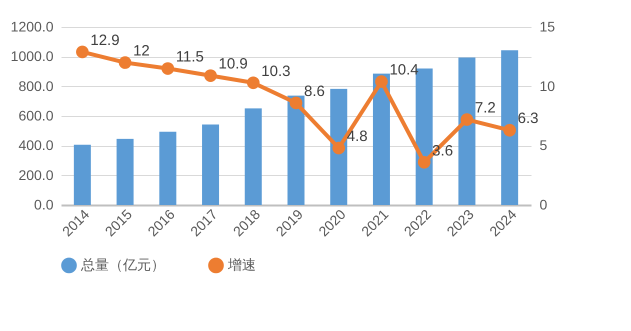  Describe the element at coordinates (36, 116) in the screenshot. I see `y-tick-label: 600.0` at that location.